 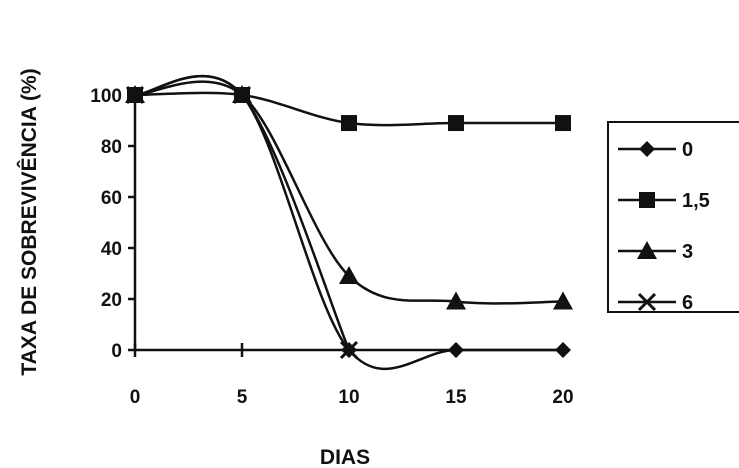 I want to click on y-tick-label: 100, so click(x=106, y=96).